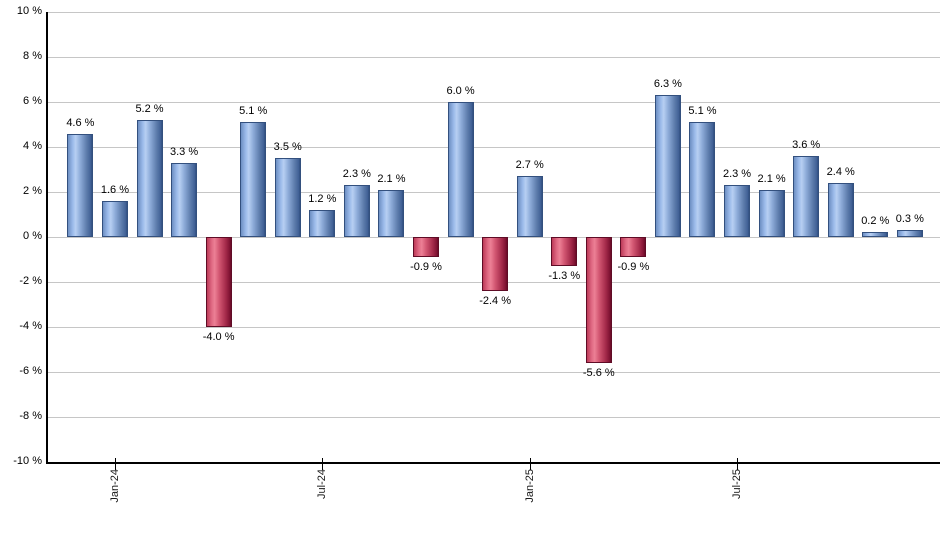 The height and width of the screenshot is (550, 940). I want to click on y-axis-tick-label: -8 %, so click(30, 416).